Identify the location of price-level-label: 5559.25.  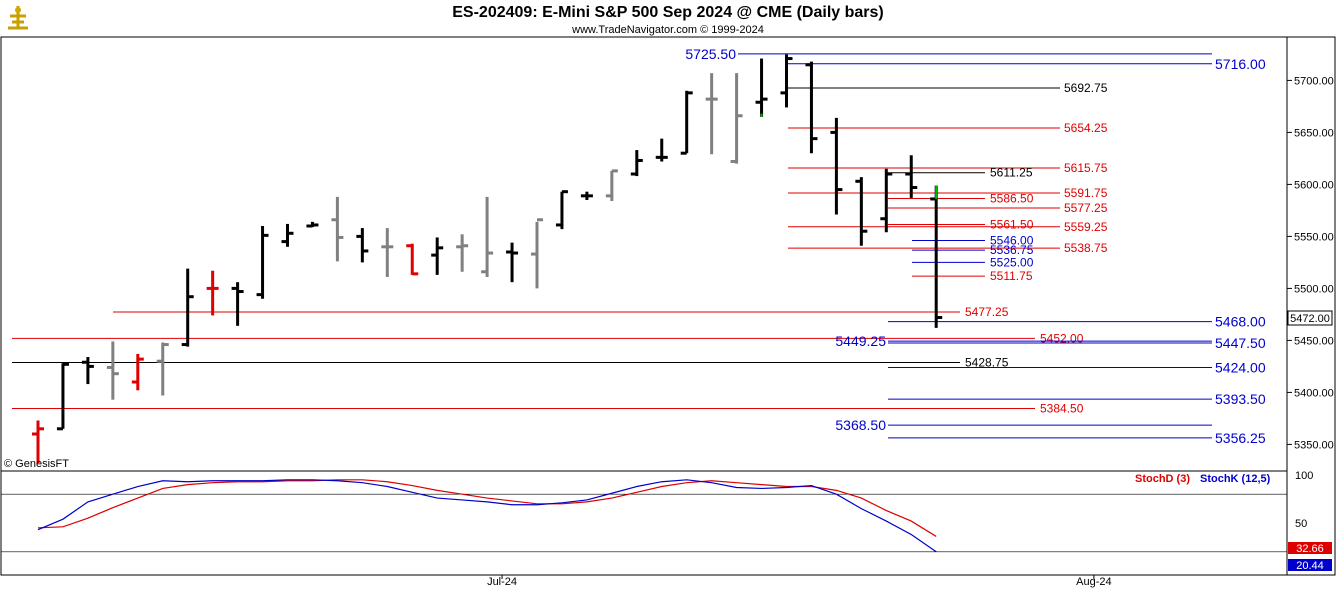
(1086, 227).